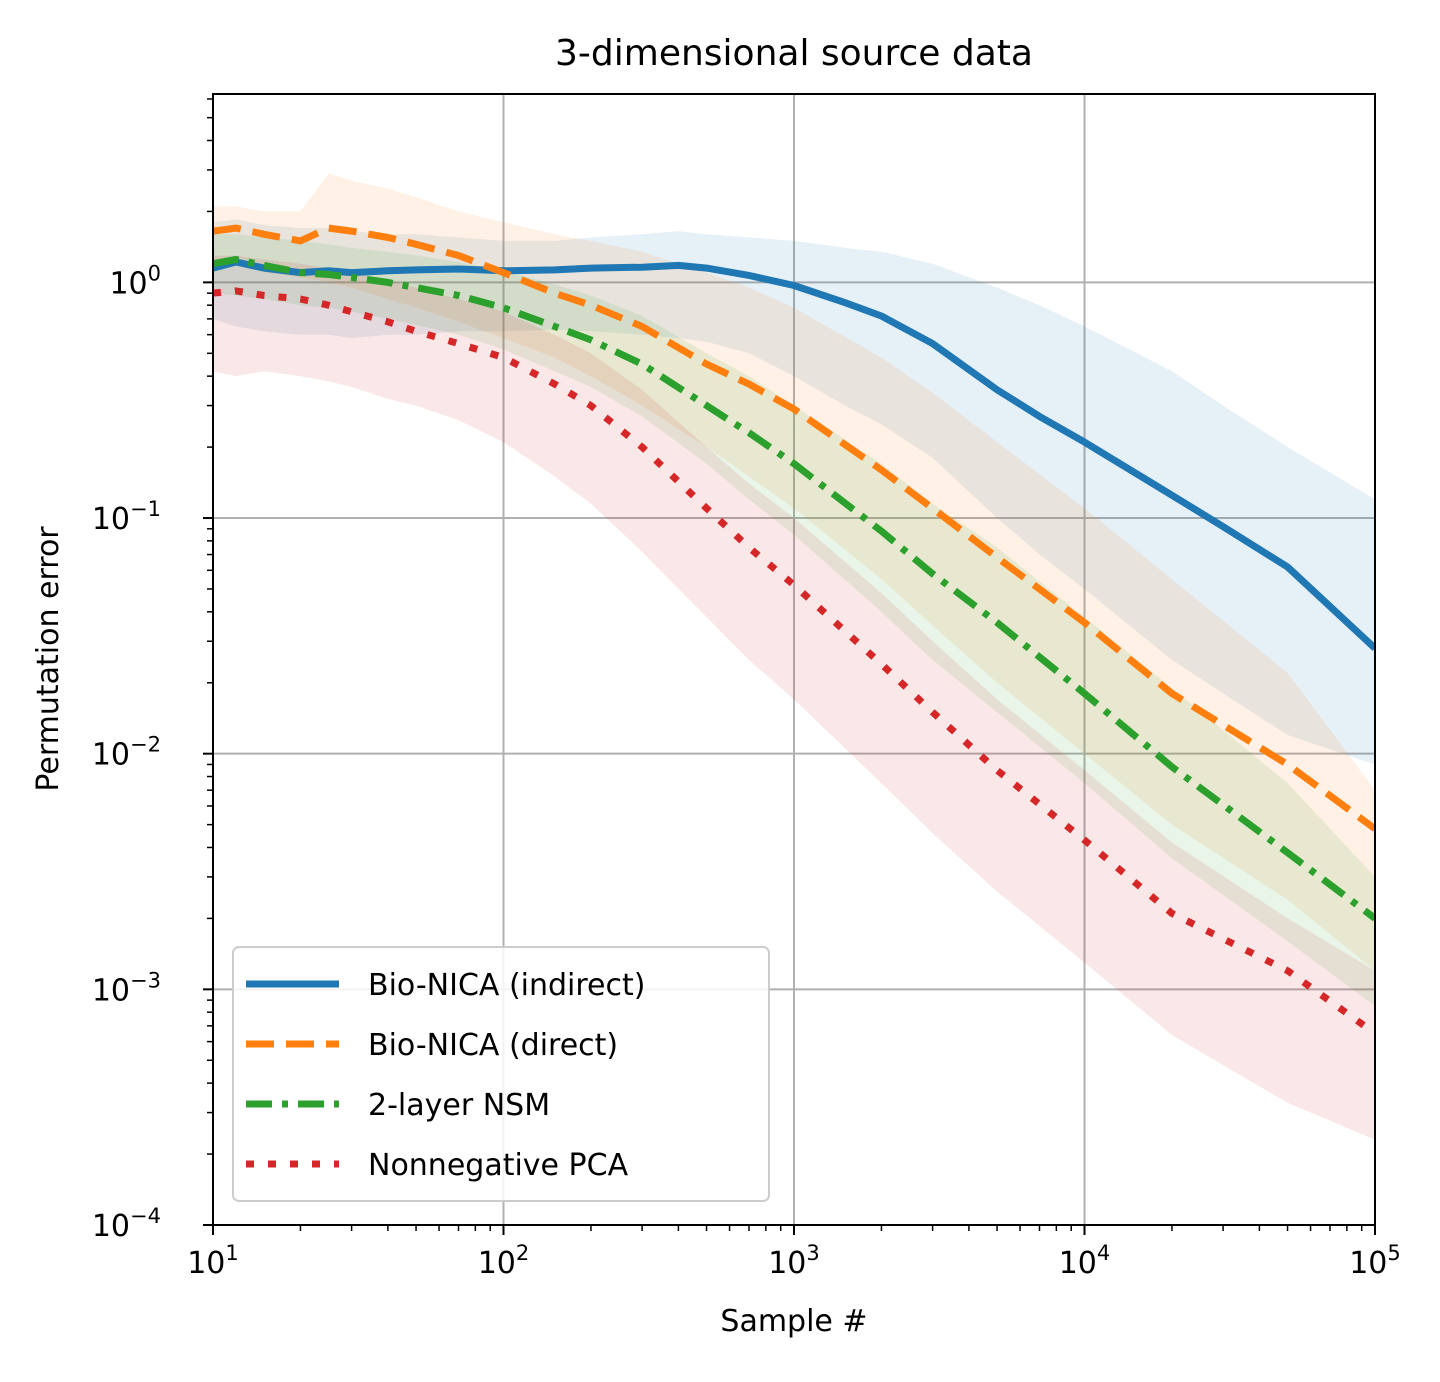  I want to click on chart-title: 3-dimensional source data, so click(794, 53).